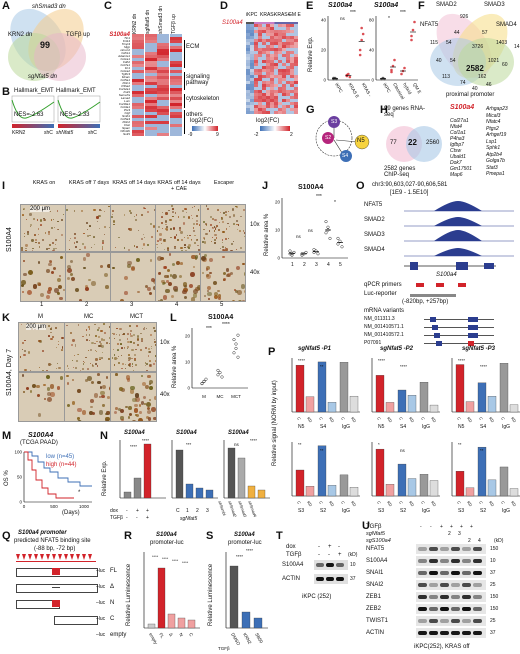  What do you see at coordinates (361, 141) in the screenshot?
I see `network-g-n5: N5` at bounding box center [361, 141].